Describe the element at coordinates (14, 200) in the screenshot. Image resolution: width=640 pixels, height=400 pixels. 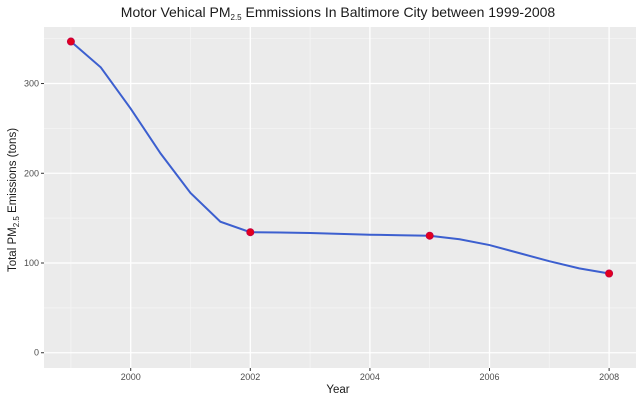
I see `y-axis-title: Total PM2.5 Emissions (tons)` at that location.